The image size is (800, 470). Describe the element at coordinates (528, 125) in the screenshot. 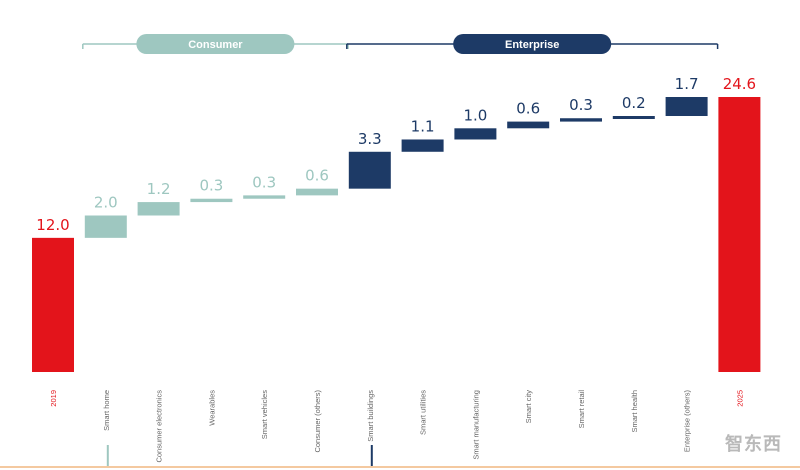

I see `bar-smart-city` at that location.